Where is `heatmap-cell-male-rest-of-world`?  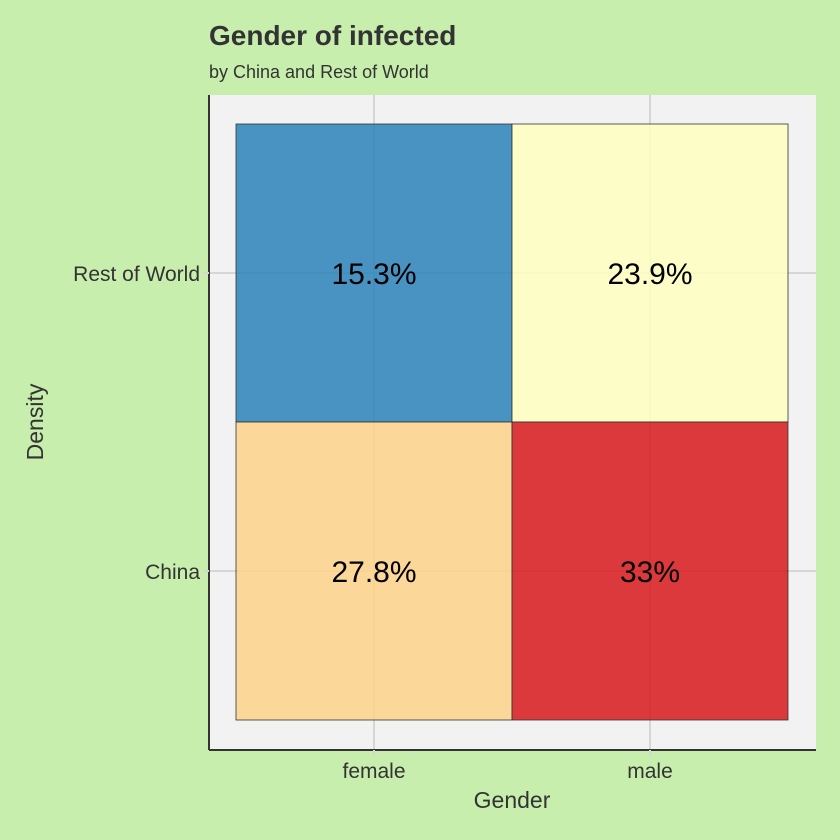 heatmap-cell-male-rest-of-world is located at coordinates (650, 273).